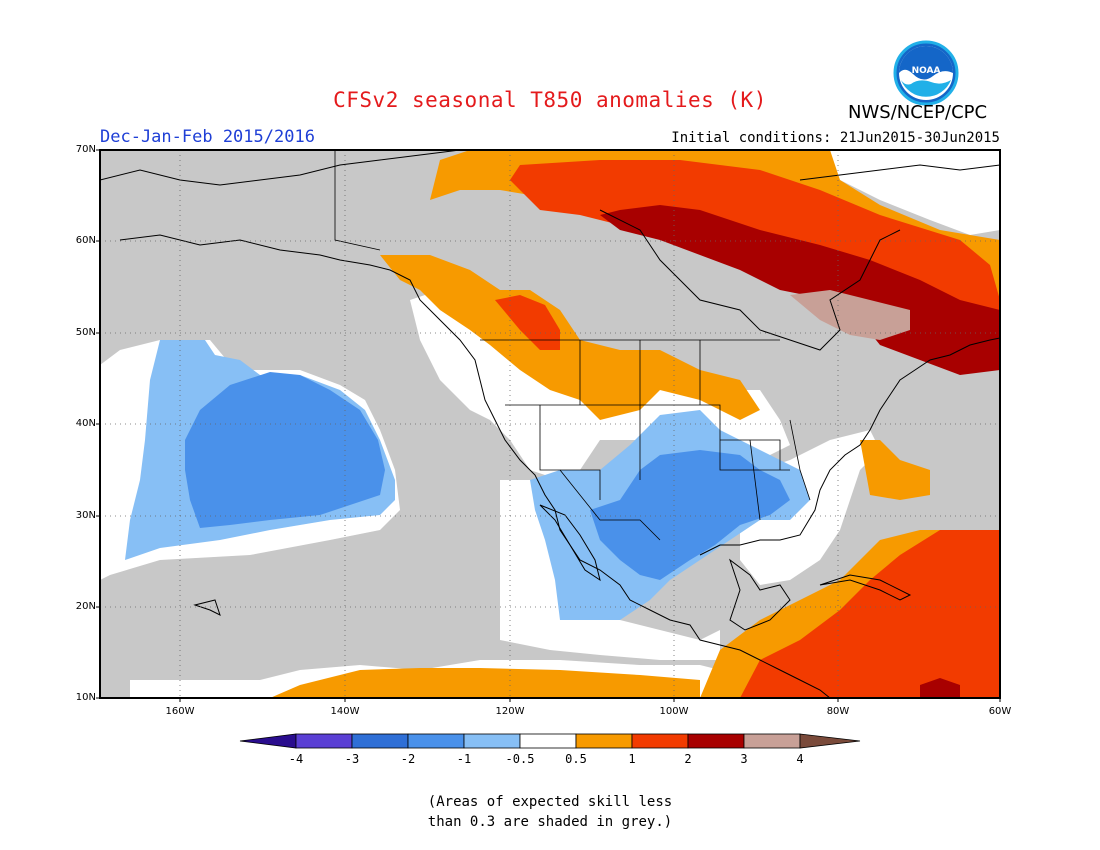 This screenshot has width=1100, height=850. I want to click on initial-conditions-label: Initial conditions: 21Jun2015-30Jun2015, so click(835, 138).